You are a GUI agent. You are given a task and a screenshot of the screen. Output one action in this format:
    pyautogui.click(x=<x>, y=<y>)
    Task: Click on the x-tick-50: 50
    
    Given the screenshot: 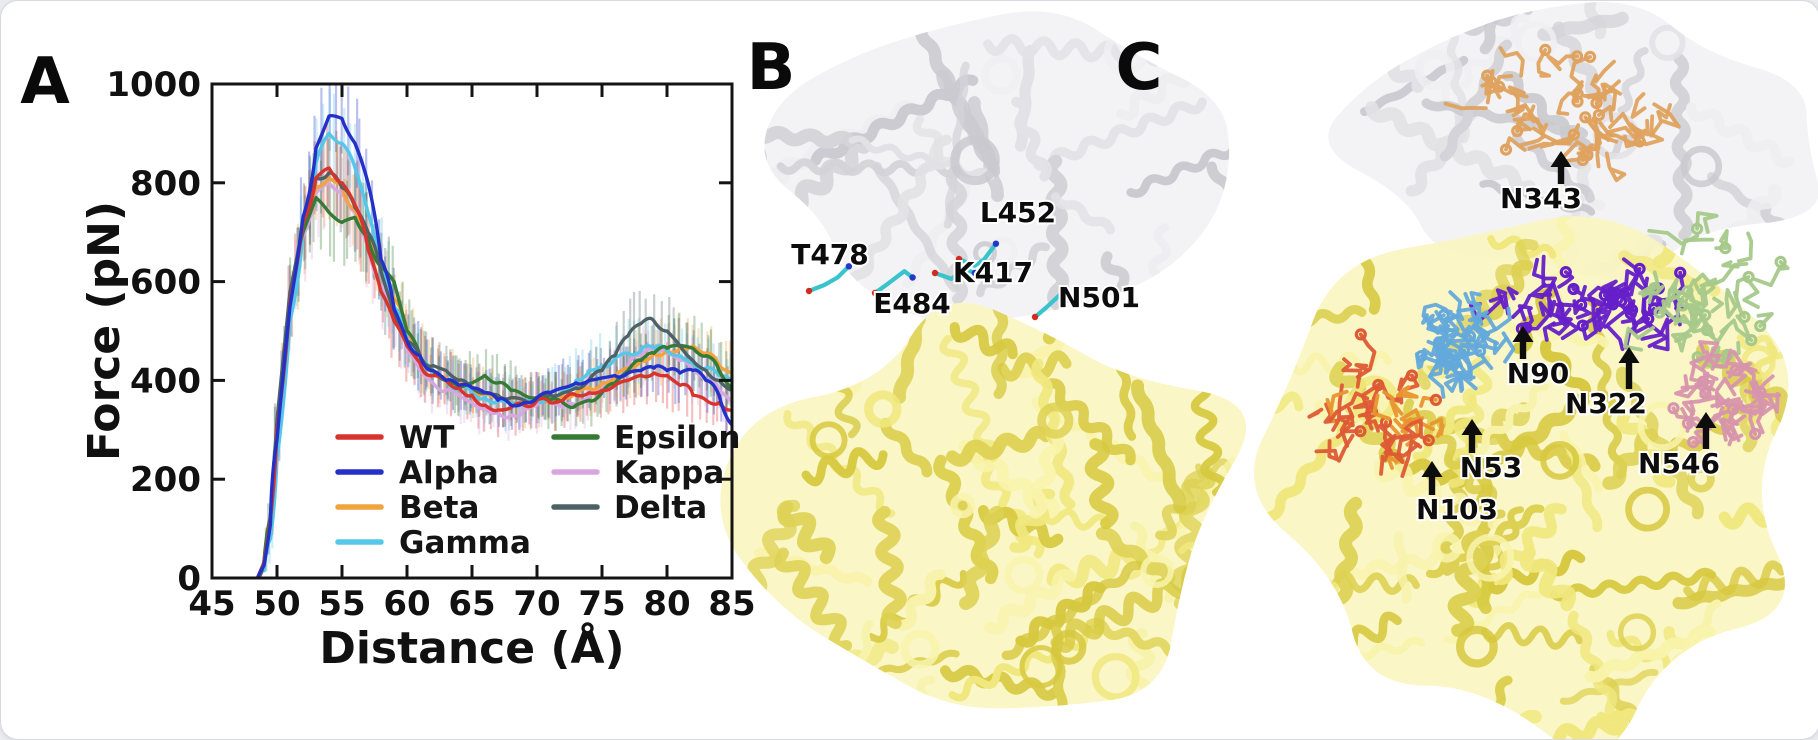 What is the action you would take?
    pyautogui.click(x=276, y=604)
    